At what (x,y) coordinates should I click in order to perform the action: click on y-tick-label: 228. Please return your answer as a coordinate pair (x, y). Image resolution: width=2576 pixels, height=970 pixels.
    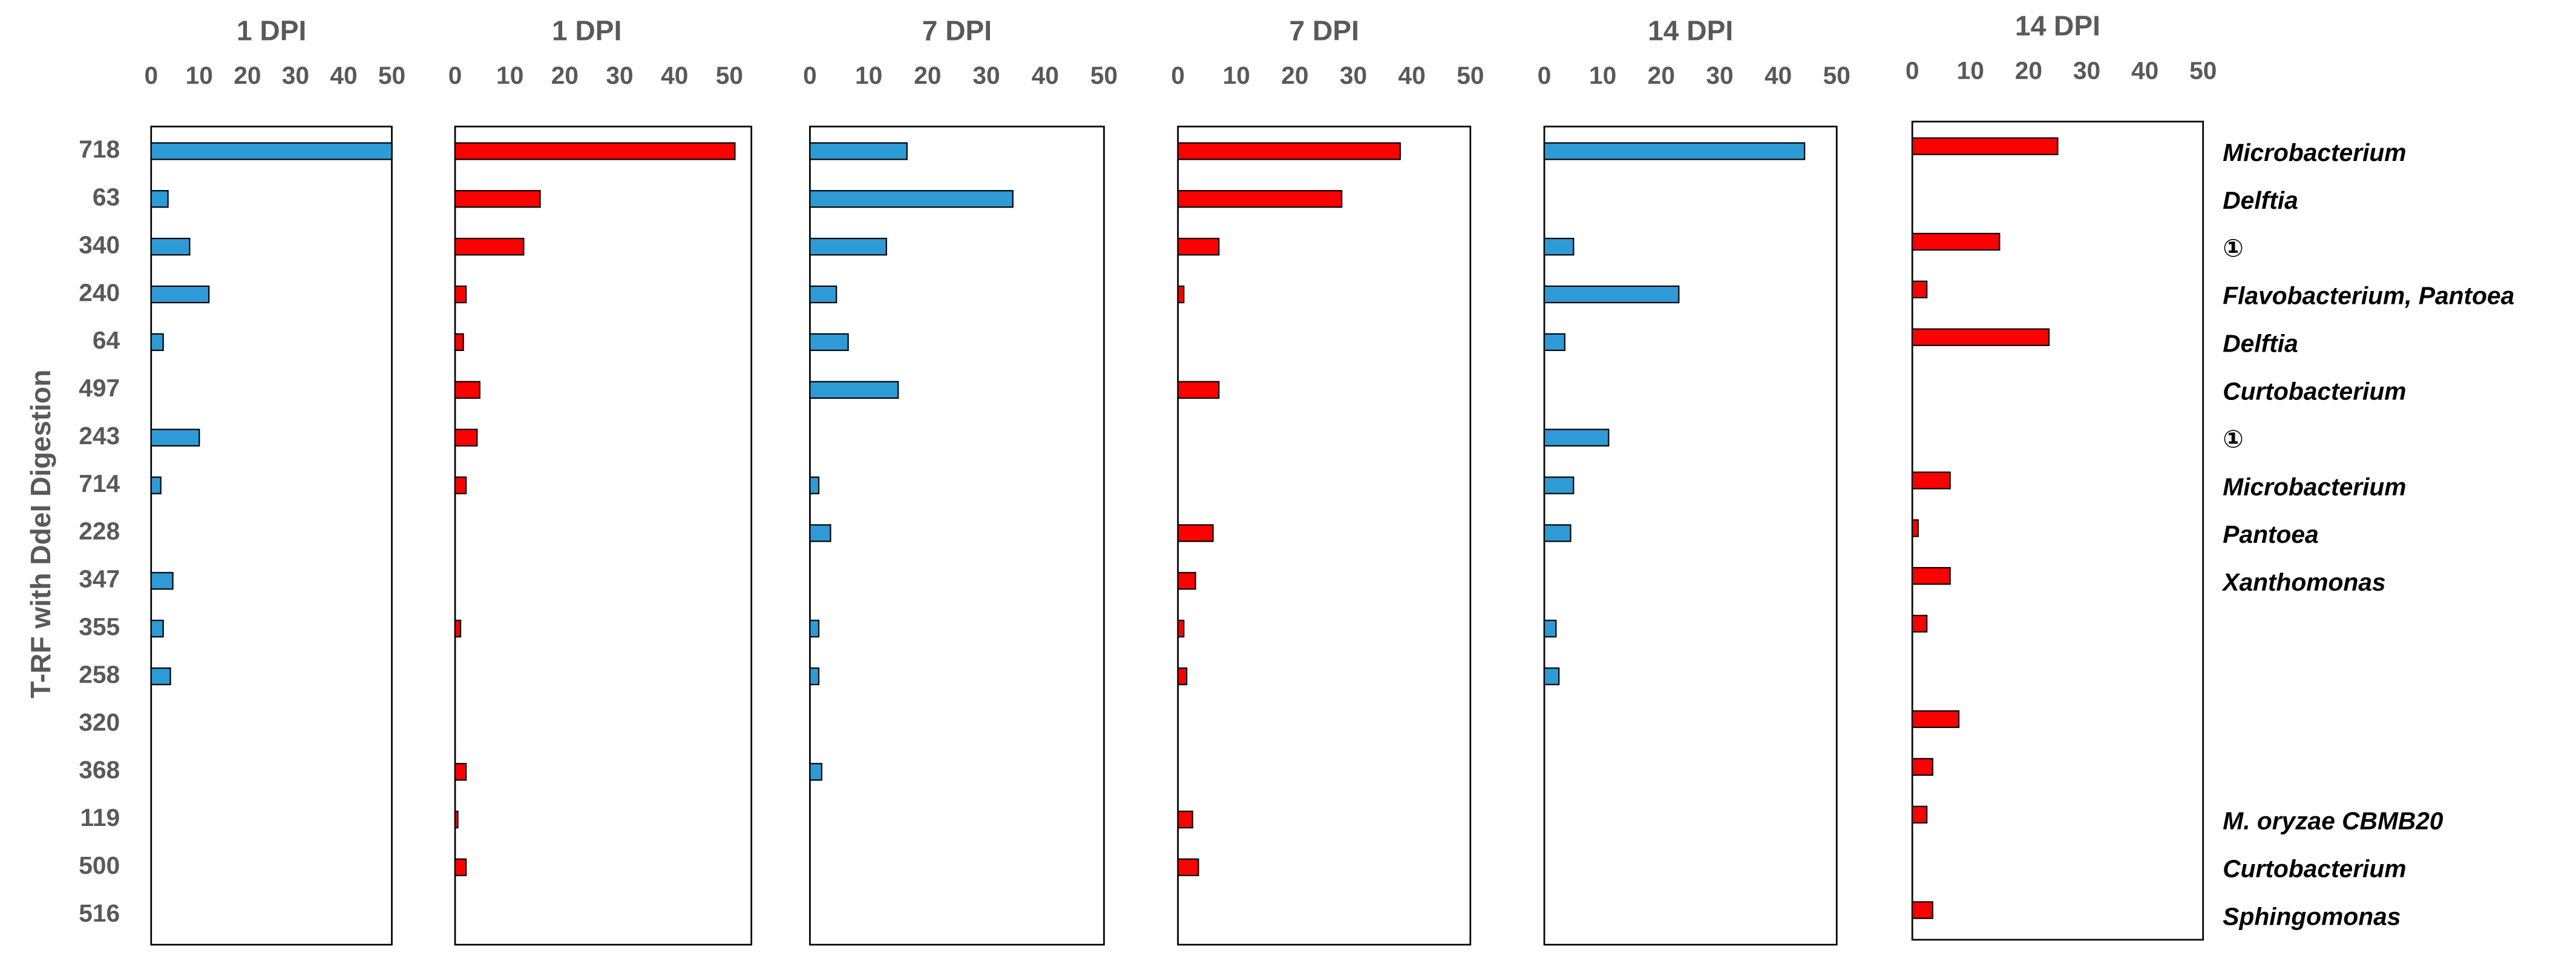
    Looking at the image, I should click on (99, 531).